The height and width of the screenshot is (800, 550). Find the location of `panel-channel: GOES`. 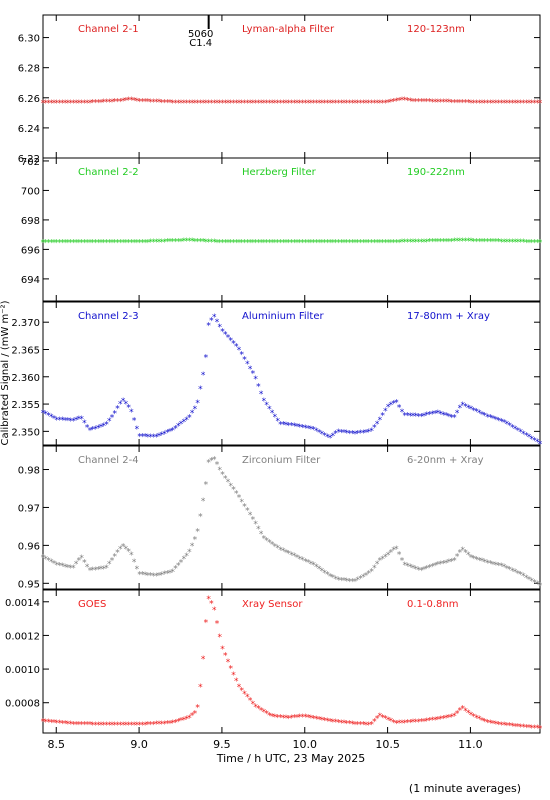

panel-channel: GOES is located at coordinates (92, 604).